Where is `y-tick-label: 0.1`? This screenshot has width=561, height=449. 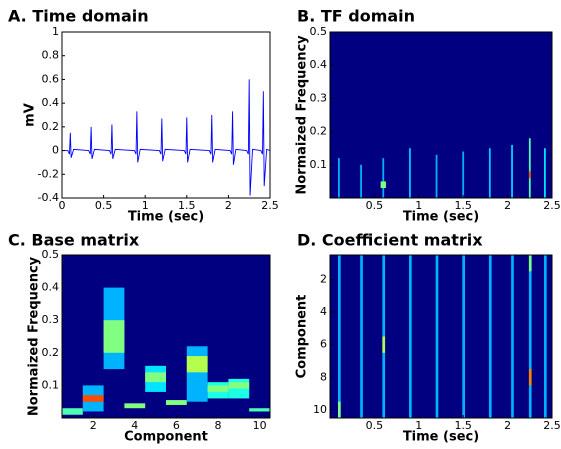 y-tick-label: 0.1 is located at coordinates (319, 164).